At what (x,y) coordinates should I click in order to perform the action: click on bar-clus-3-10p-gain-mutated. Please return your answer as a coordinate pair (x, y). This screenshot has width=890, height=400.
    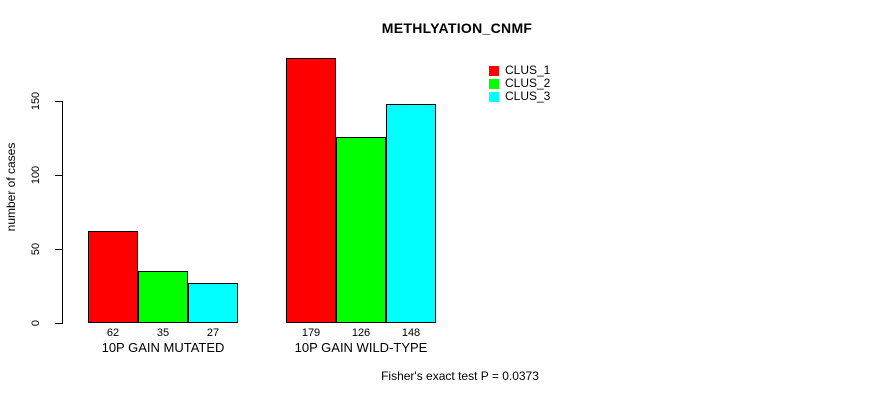
    Looking at the image, I should click on (213, 303).